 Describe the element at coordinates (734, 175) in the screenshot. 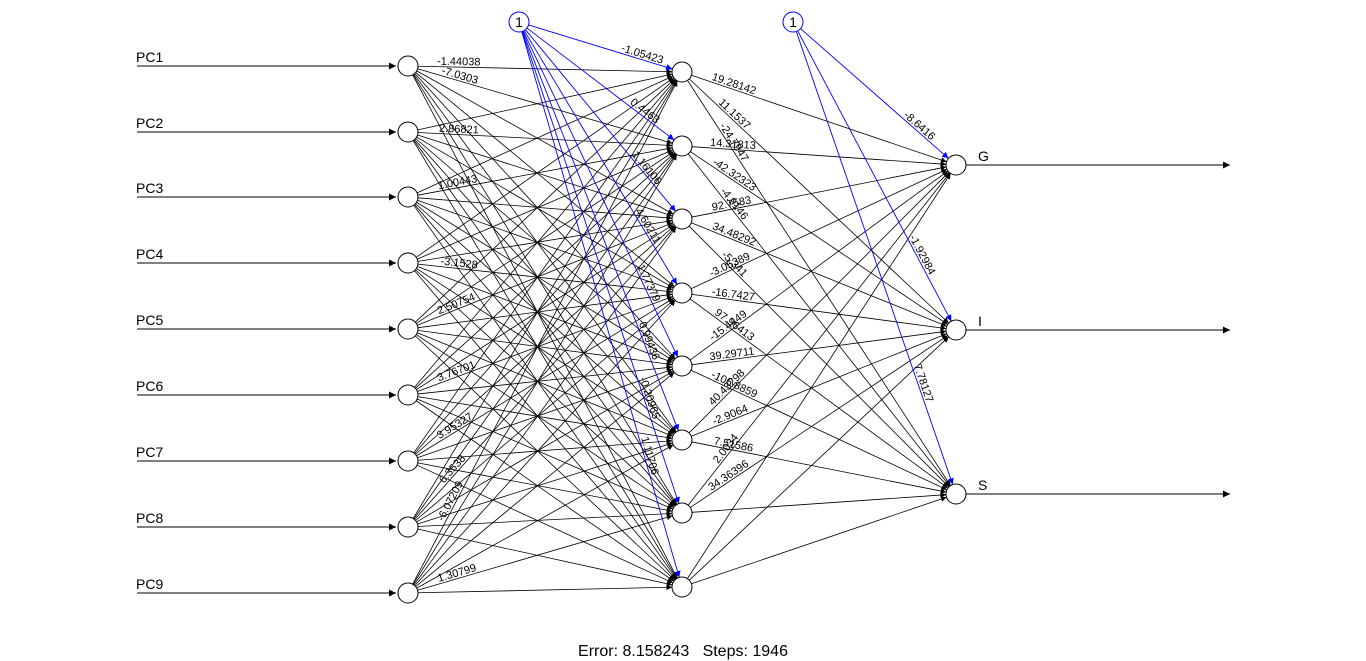

I see `weight-label: -42.32323` at that location.